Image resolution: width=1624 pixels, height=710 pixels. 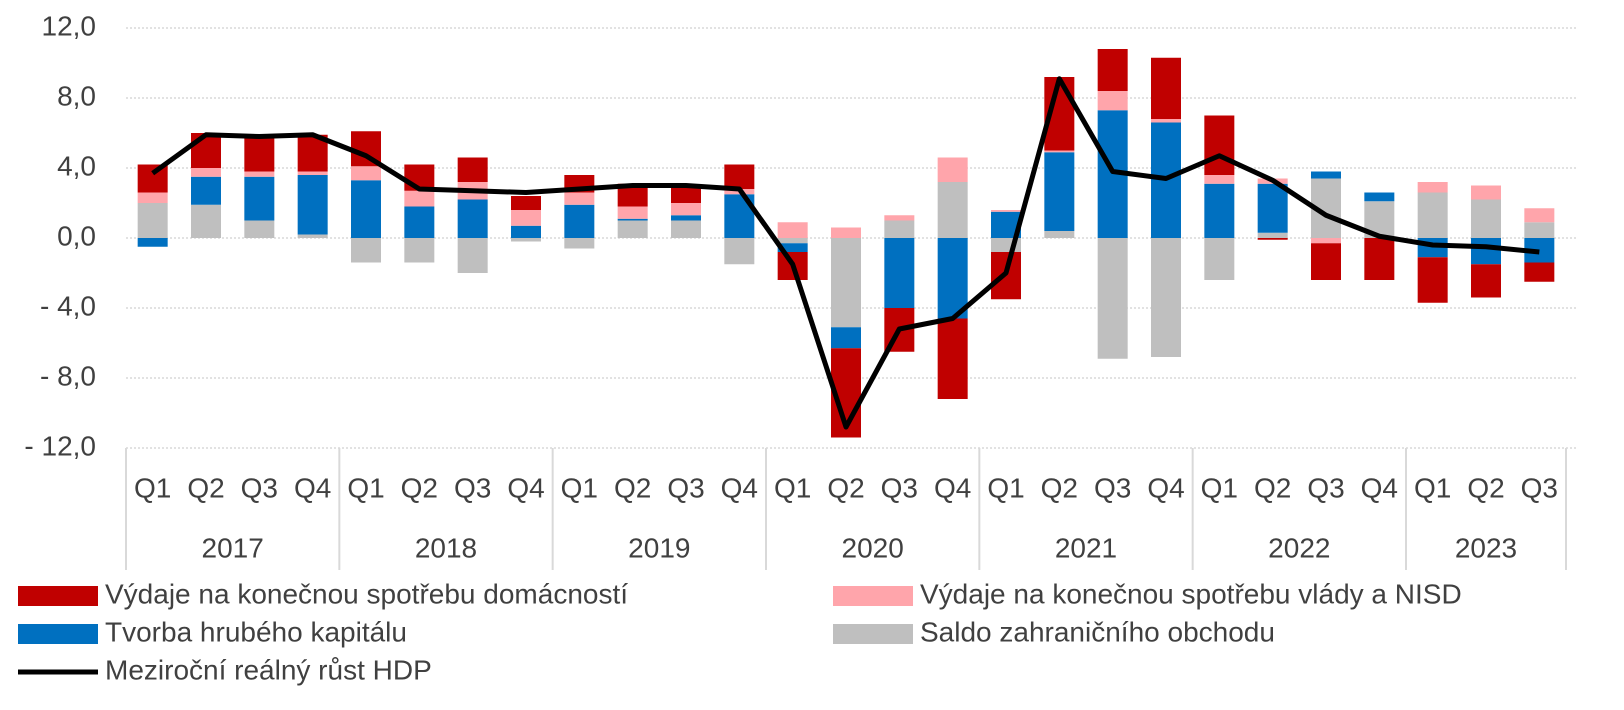 What do you see at coordinates (233, 547) in the screenshot?
I see `year-label: 2017` at bounding box center [233, 547].